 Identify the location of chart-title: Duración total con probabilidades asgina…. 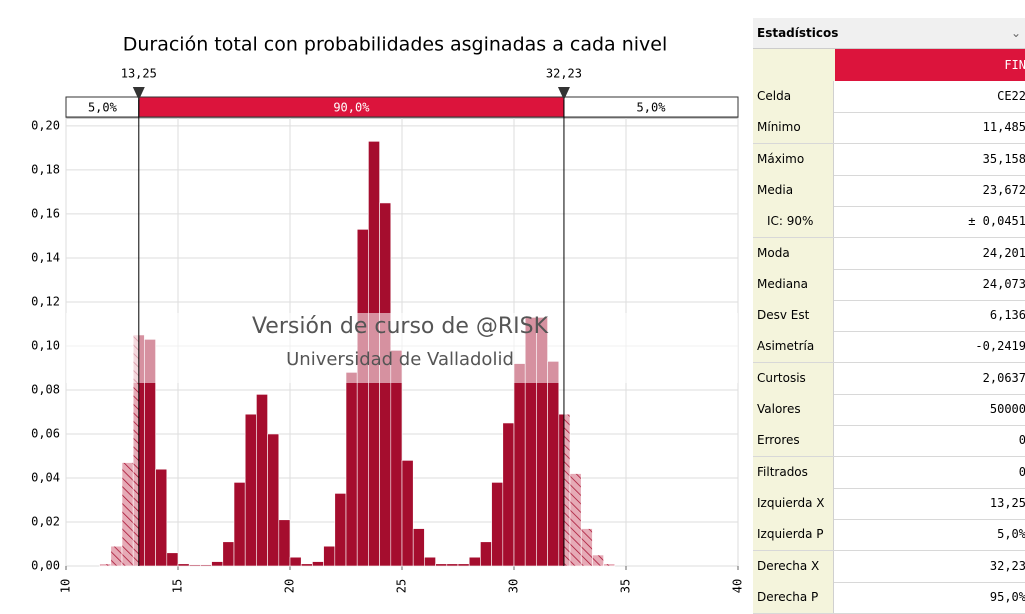
(395, 45).